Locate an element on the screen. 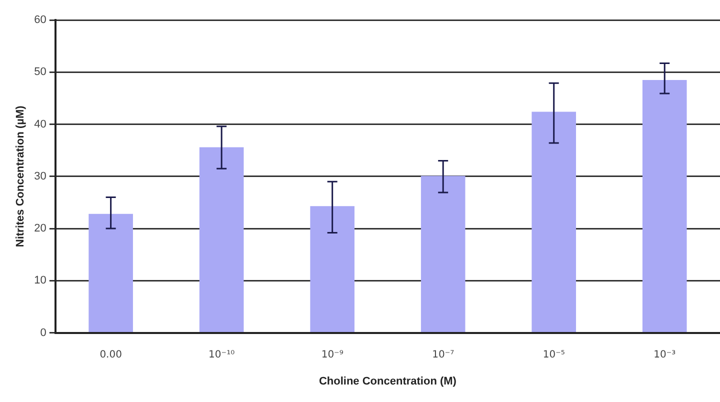 This screenshot has height=402, width=720. x-tick-label: 10⁻³ is located at coordinates (665, 354).